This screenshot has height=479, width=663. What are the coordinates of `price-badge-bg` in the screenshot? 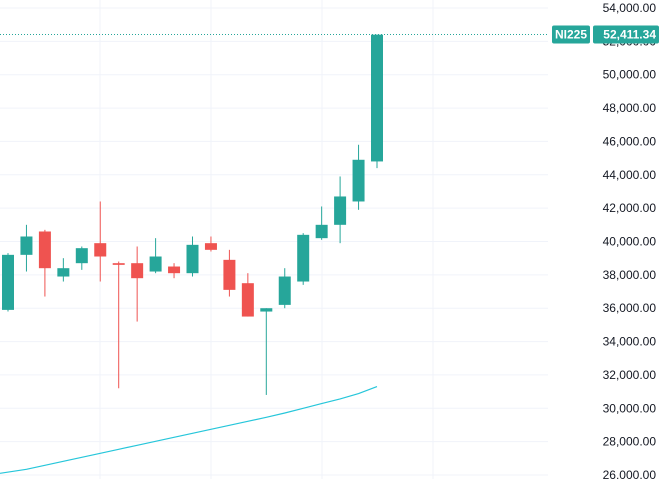 It's located at (626, 34).